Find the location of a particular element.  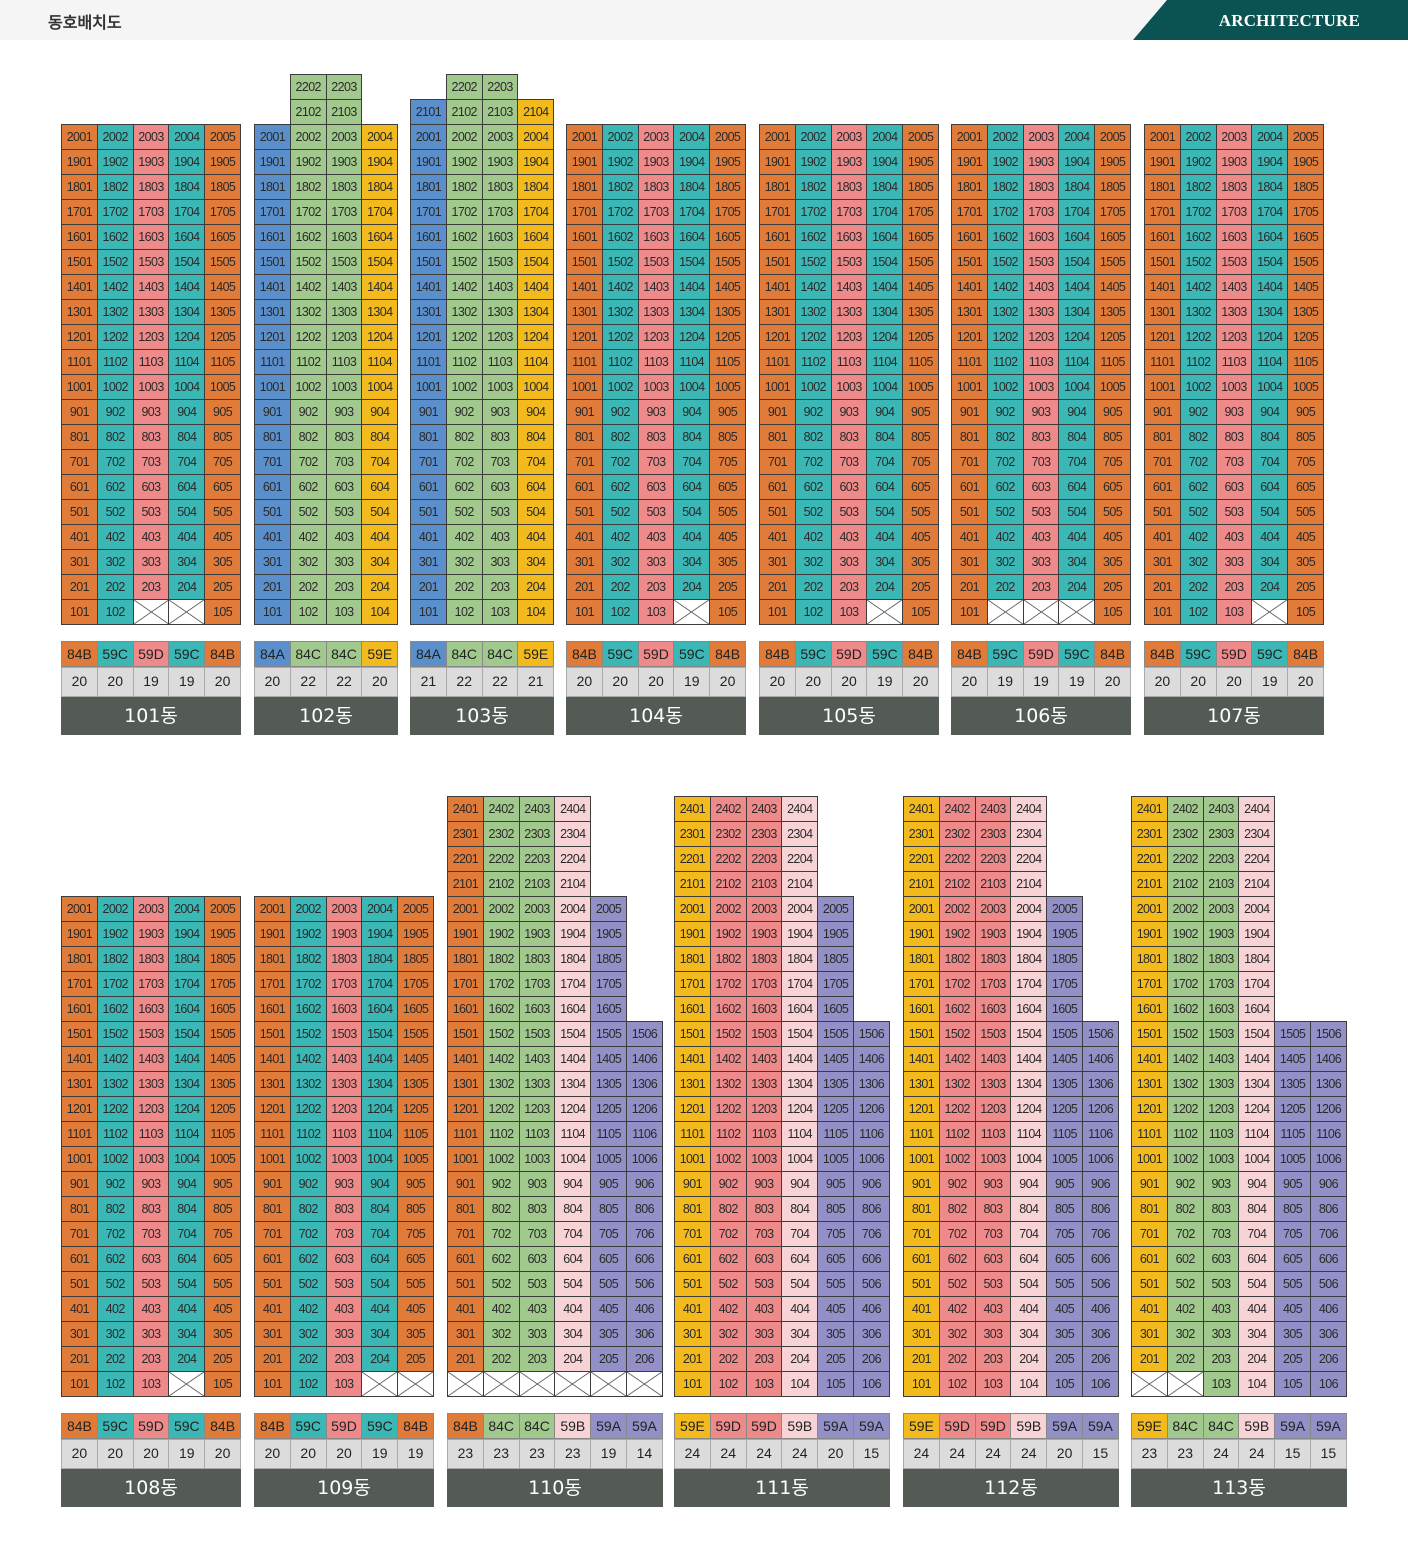

unit-cell: 2201 is located at coordinates (692, 859).